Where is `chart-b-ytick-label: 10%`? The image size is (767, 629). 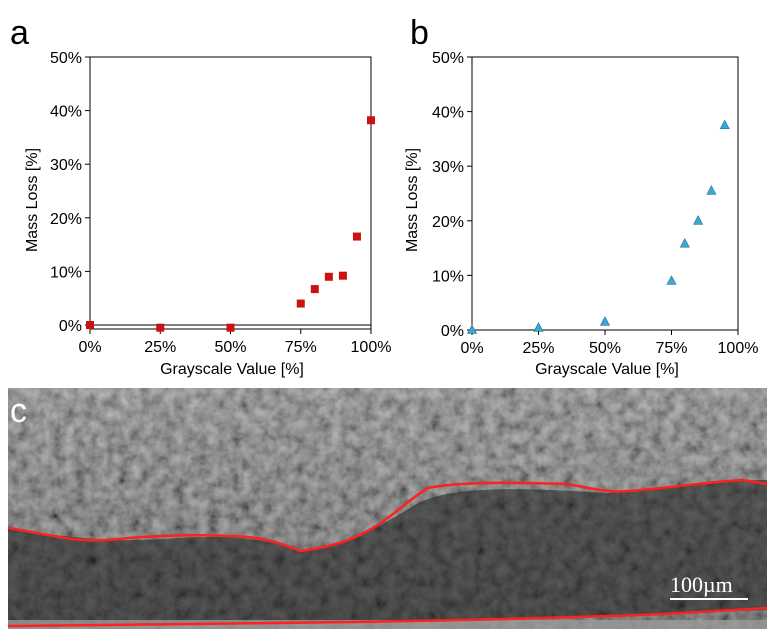
chart-b-ytick-label: 10% is located at coordinates (448, 276).